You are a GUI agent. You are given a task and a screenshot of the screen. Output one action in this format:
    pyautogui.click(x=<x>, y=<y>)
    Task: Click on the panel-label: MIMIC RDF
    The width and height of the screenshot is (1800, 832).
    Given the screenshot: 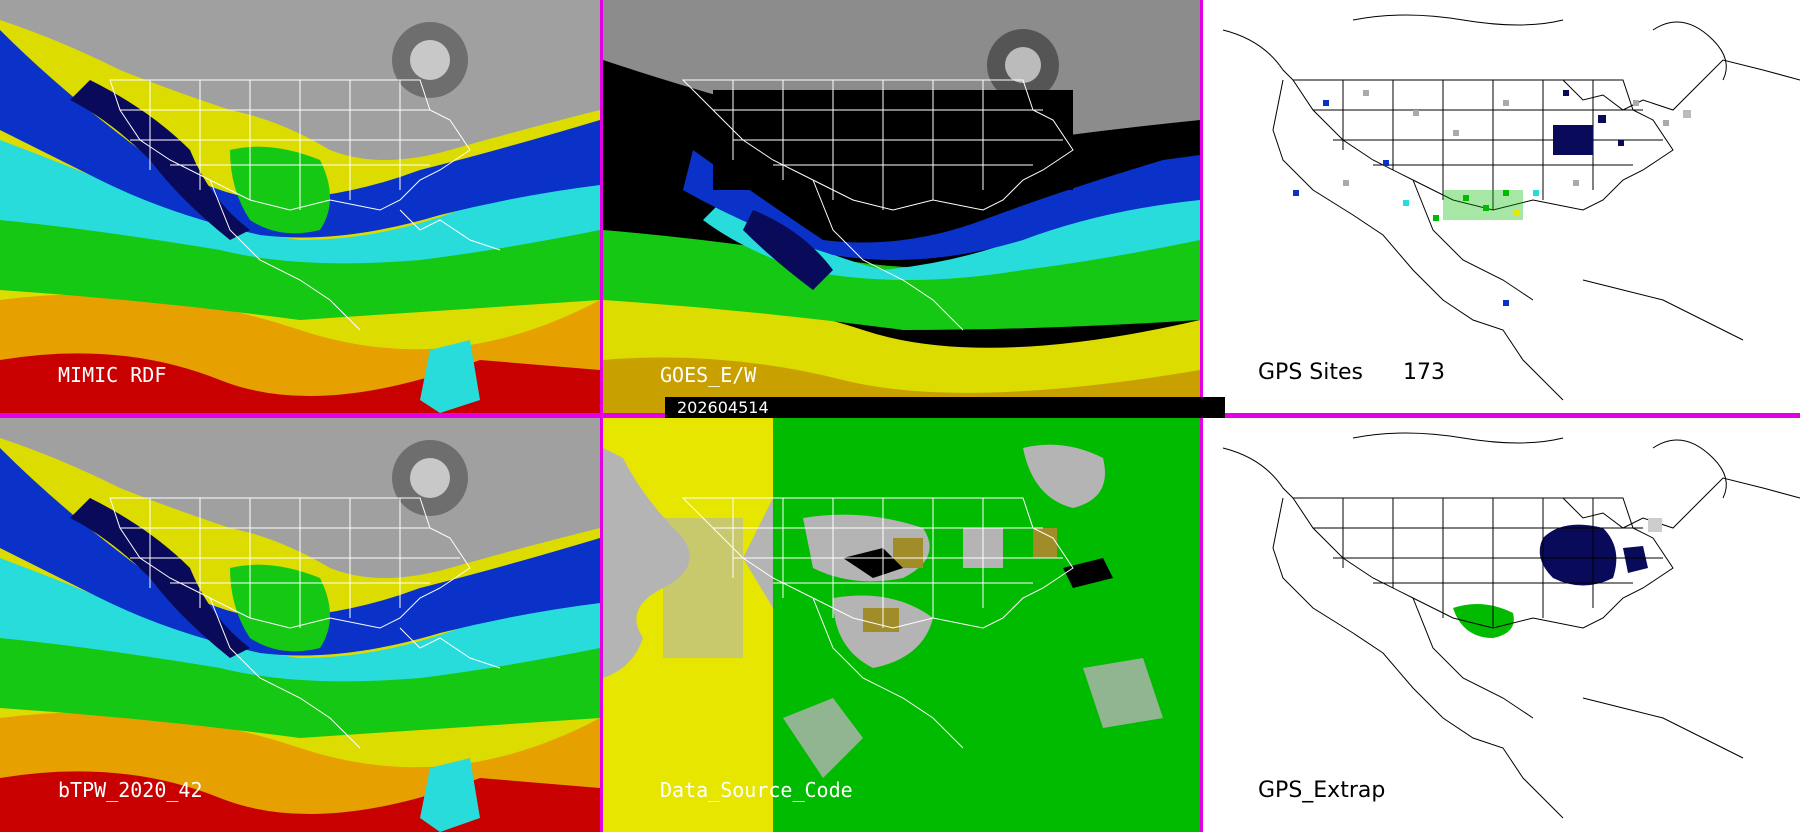 What is the action you would take?
    pyautogui.click(x=112, y=375)
    